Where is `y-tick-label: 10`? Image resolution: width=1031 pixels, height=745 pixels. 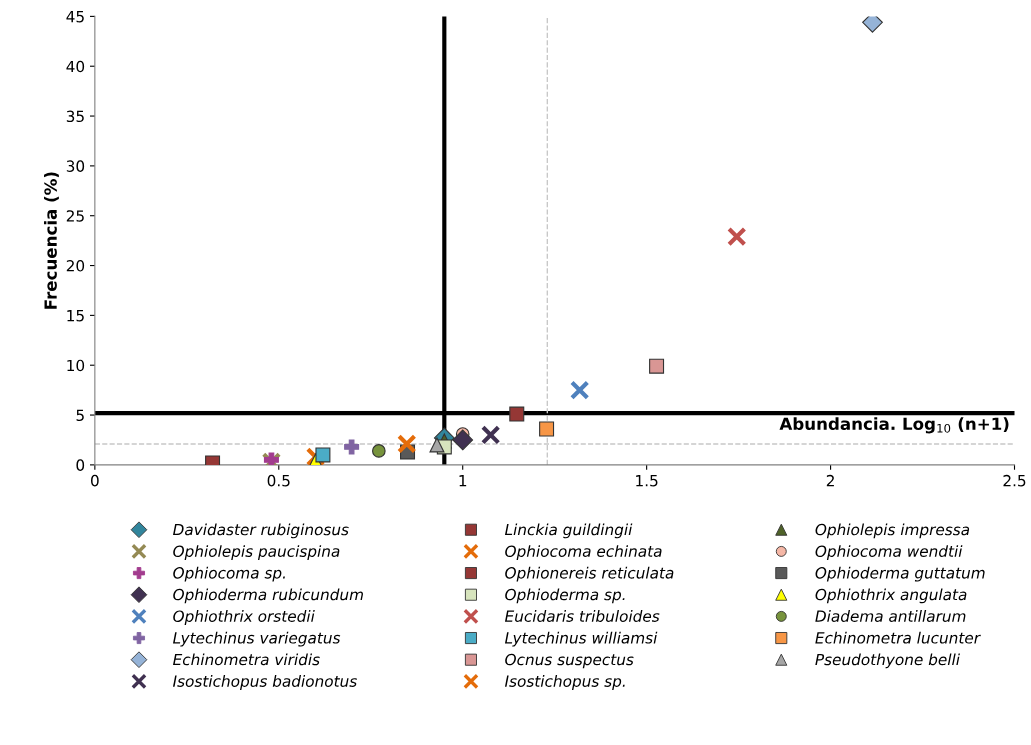
y-tick-label: 10 is located at coordinates (76, 365).